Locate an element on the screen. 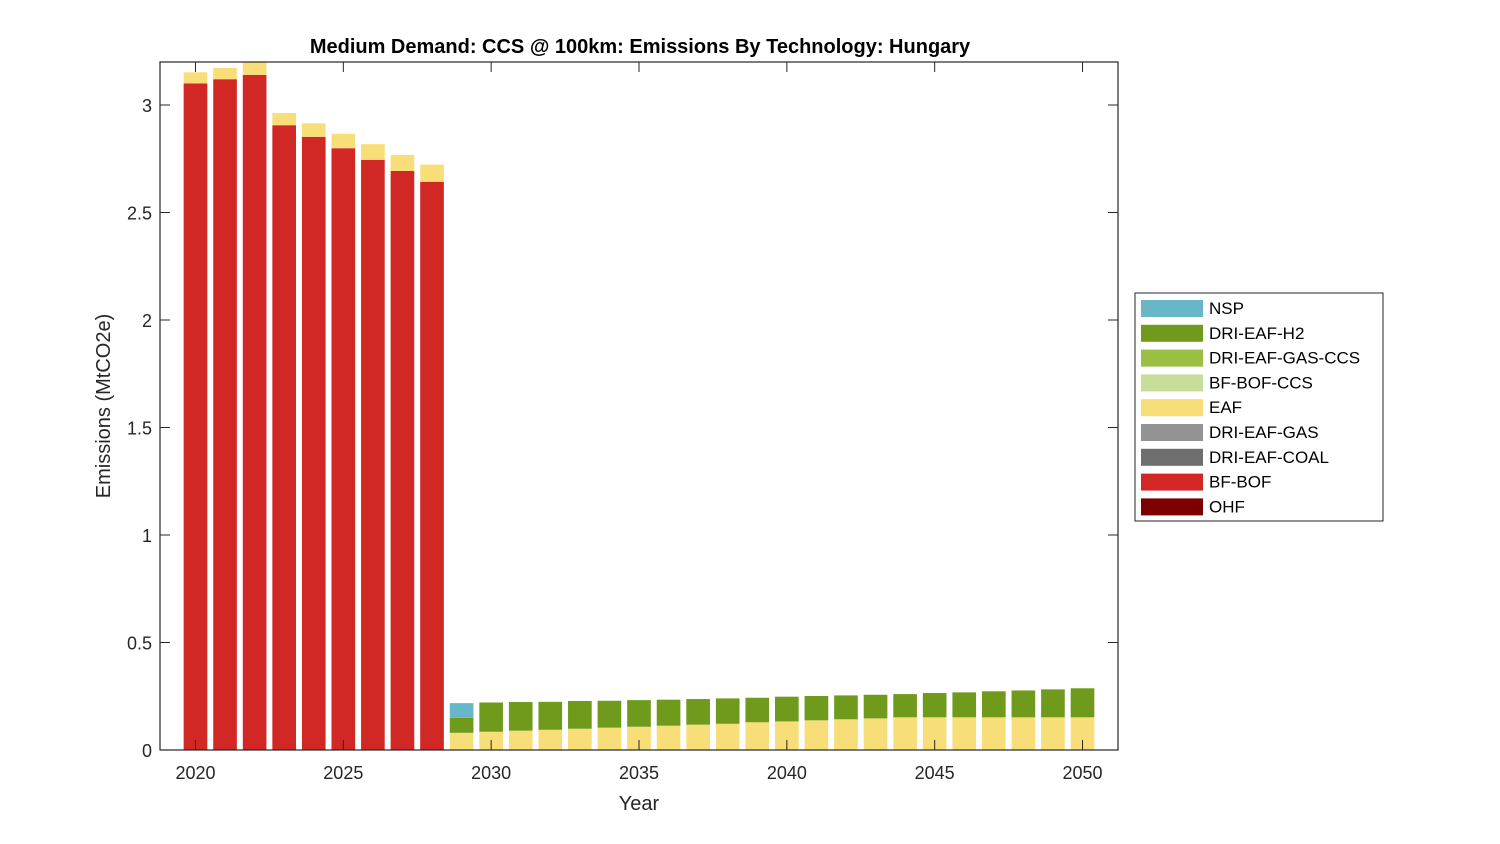 Image resolution: width=1500 pixels, height=844 pixels. bar-eaf-2038 is located at coordinates (727, 736).